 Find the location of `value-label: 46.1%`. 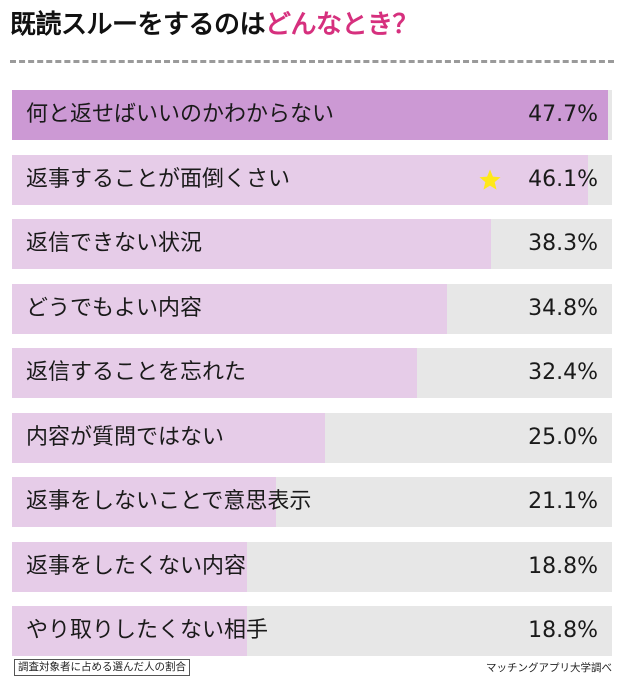

value-label: 46.1% is located at coordinates (563, 179).